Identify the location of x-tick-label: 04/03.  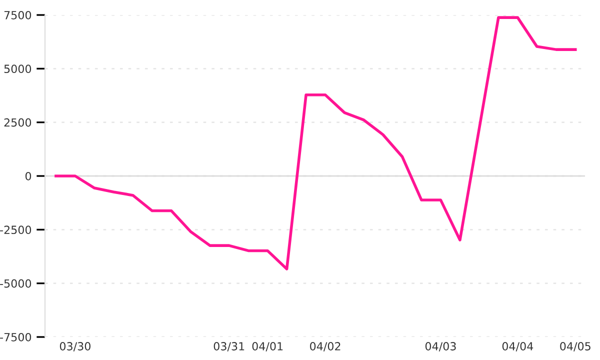
(440, 347).